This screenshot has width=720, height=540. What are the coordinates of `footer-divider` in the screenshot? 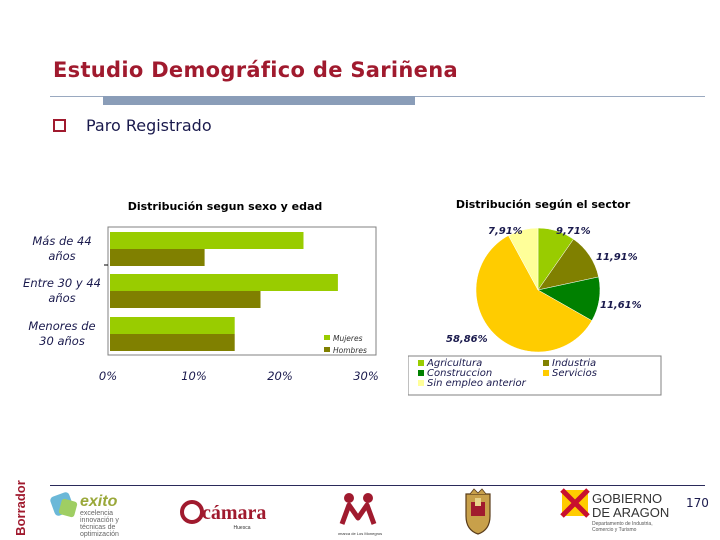 It's located at (377, 485).